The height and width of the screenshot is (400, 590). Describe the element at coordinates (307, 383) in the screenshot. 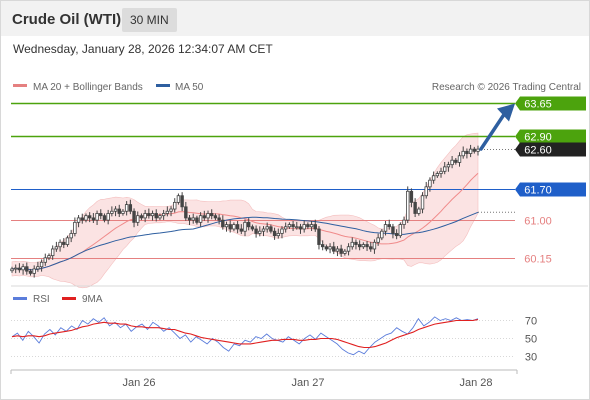

I see `x-tick-label: Jan 27` at that location.